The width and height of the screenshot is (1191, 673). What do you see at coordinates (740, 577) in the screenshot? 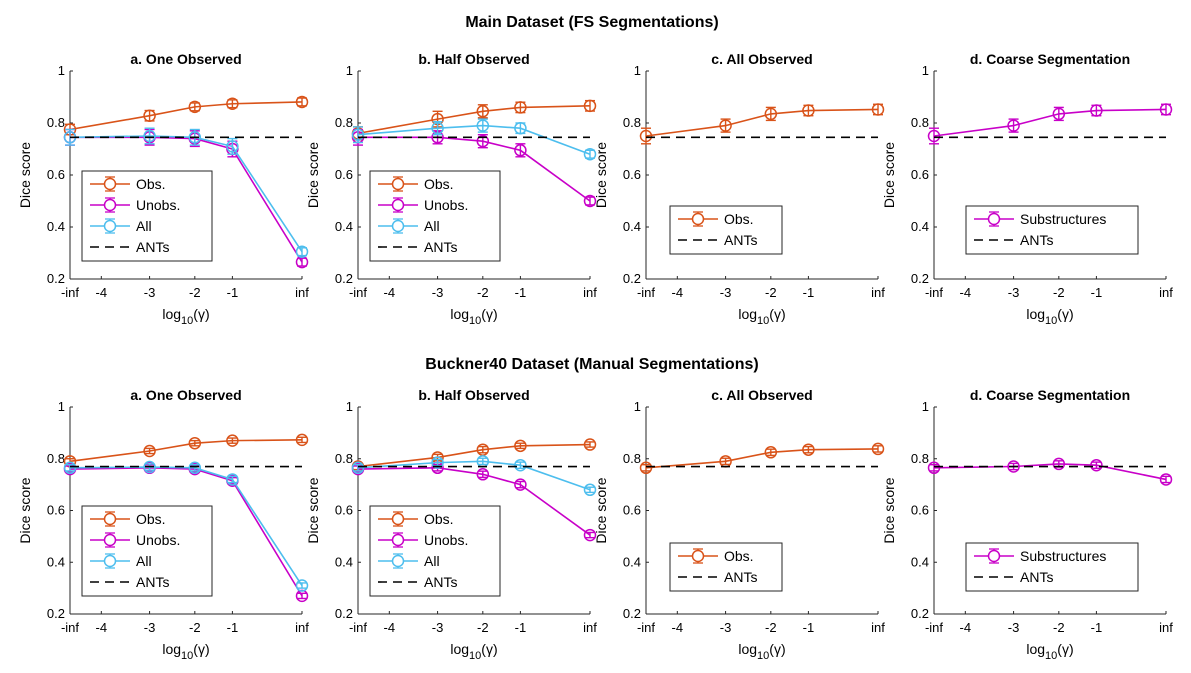
I see `legend-label: ANTs` at bounding box center [740, 577].